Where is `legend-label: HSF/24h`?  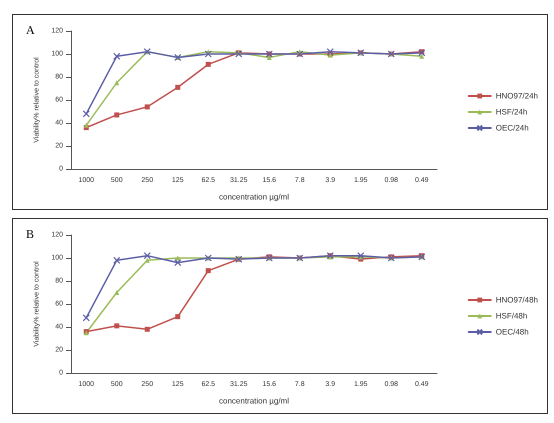
legend-label: HSF/24h is located at coordinates (512, 112).